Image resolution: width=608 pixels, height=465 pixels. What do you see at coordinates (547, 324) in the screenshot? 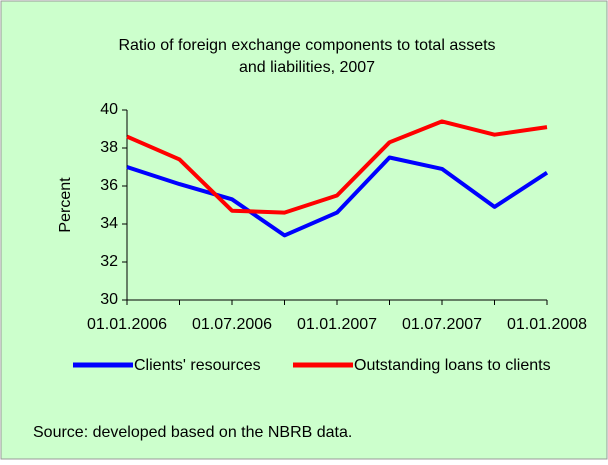
I see `x-tick-label: 01.01.2008` at bounding box center [547, 324].